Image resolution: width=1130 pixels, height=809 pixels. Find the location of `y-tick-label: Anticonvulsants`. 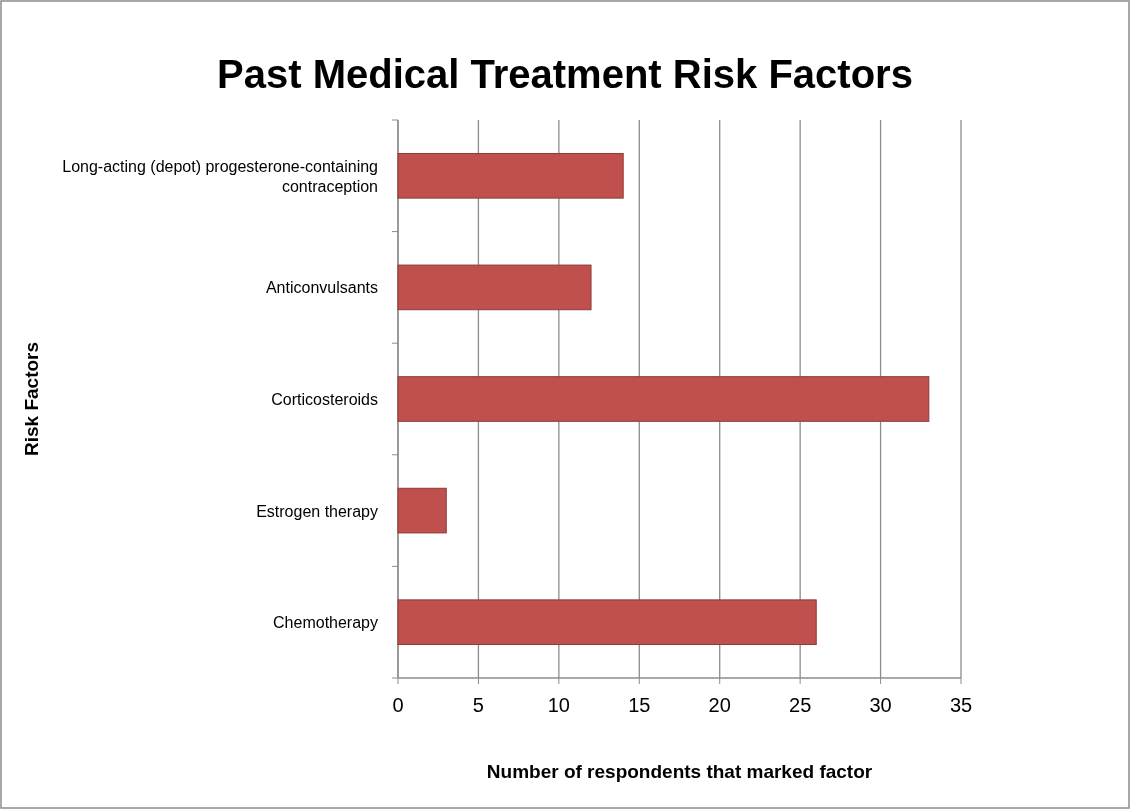

y-tick-label: Anticonvulsants is located at coordinates (321, 288).